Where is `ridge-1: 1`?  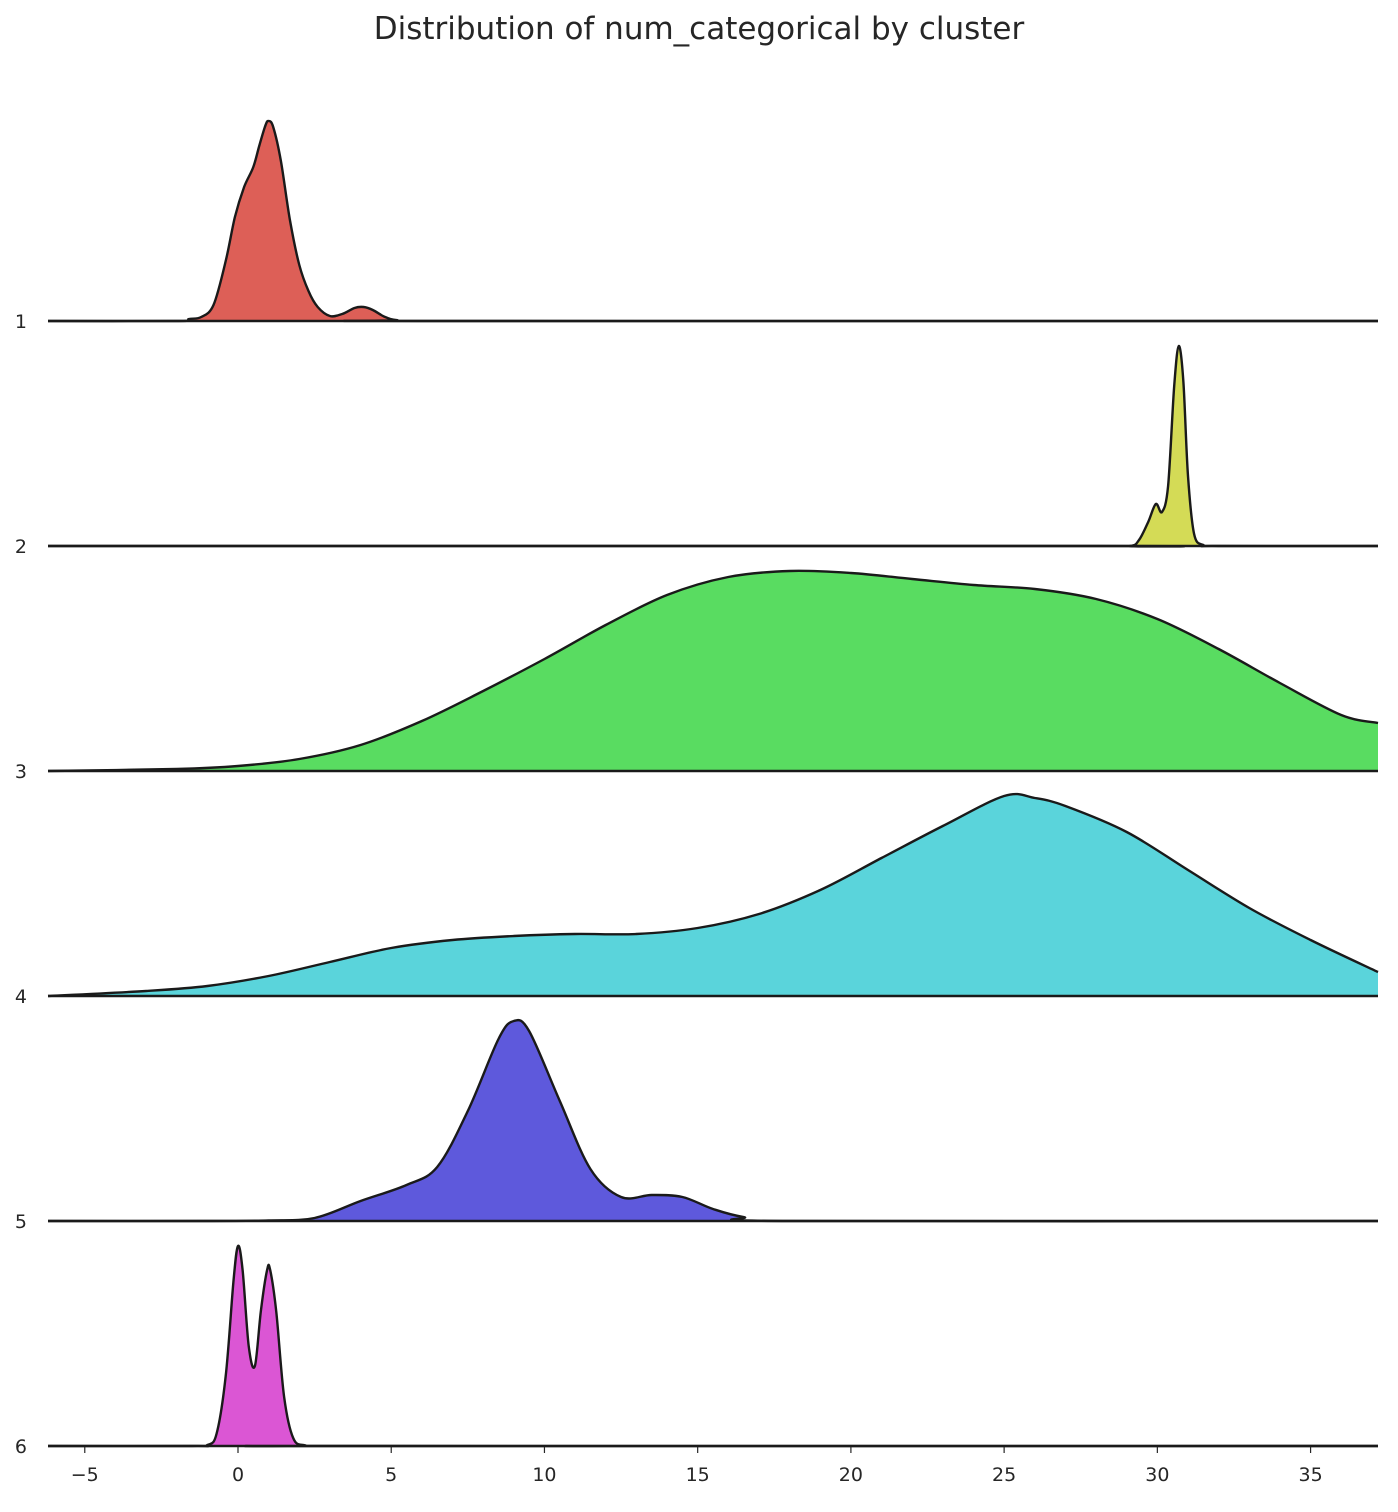
ridge-1: 1 is located at coordinates (697, 226).